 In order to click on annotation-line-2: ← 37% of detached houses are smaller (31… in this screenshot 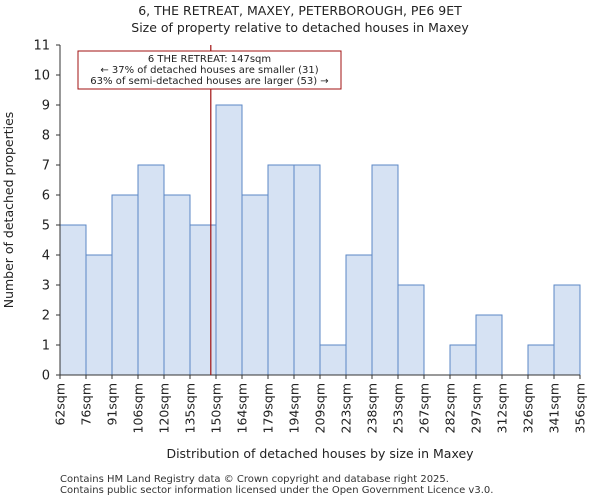, I will do `click(209, 70)`.